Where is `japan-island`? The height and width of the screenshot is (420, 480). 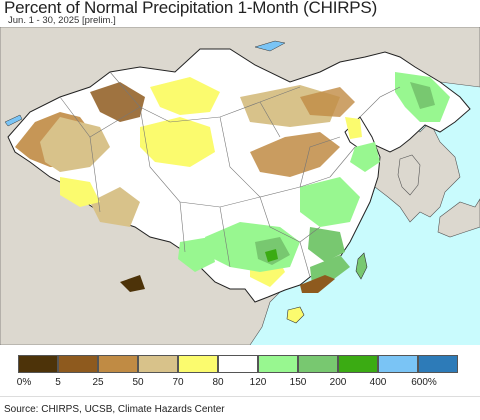
japan-island is located at coordinates (458, 218).